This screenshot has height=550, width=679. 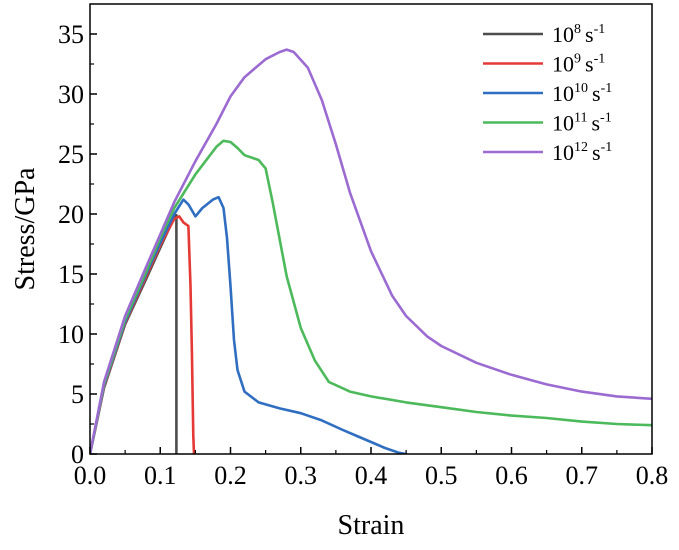 What do you see at coordinates (25, 228) in the screenshot?
I see `y-axis-label: Stress/GPa` at bounding box center [25, 228].